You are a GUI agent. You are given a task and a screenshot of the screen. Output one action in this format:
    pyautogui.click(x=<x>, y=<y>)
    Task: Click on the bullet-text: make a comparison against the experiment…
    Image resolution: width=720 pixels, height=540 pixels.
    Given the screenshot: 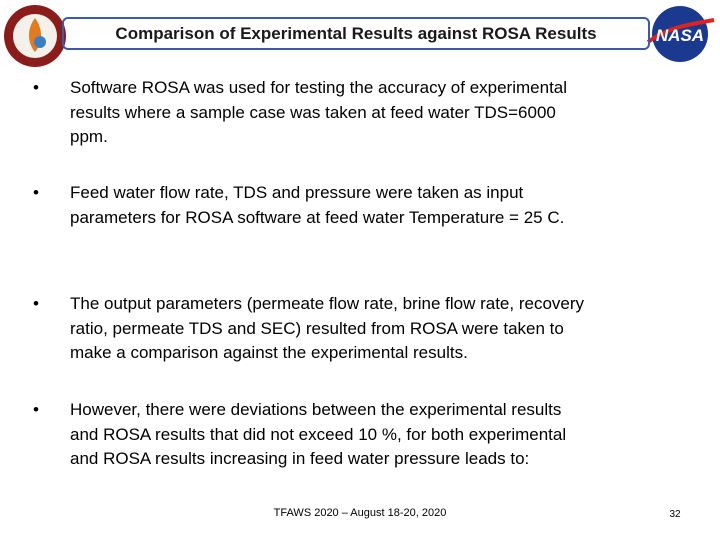 What is the action you would take?
    pyautogui.click(x=269, y=352)
    